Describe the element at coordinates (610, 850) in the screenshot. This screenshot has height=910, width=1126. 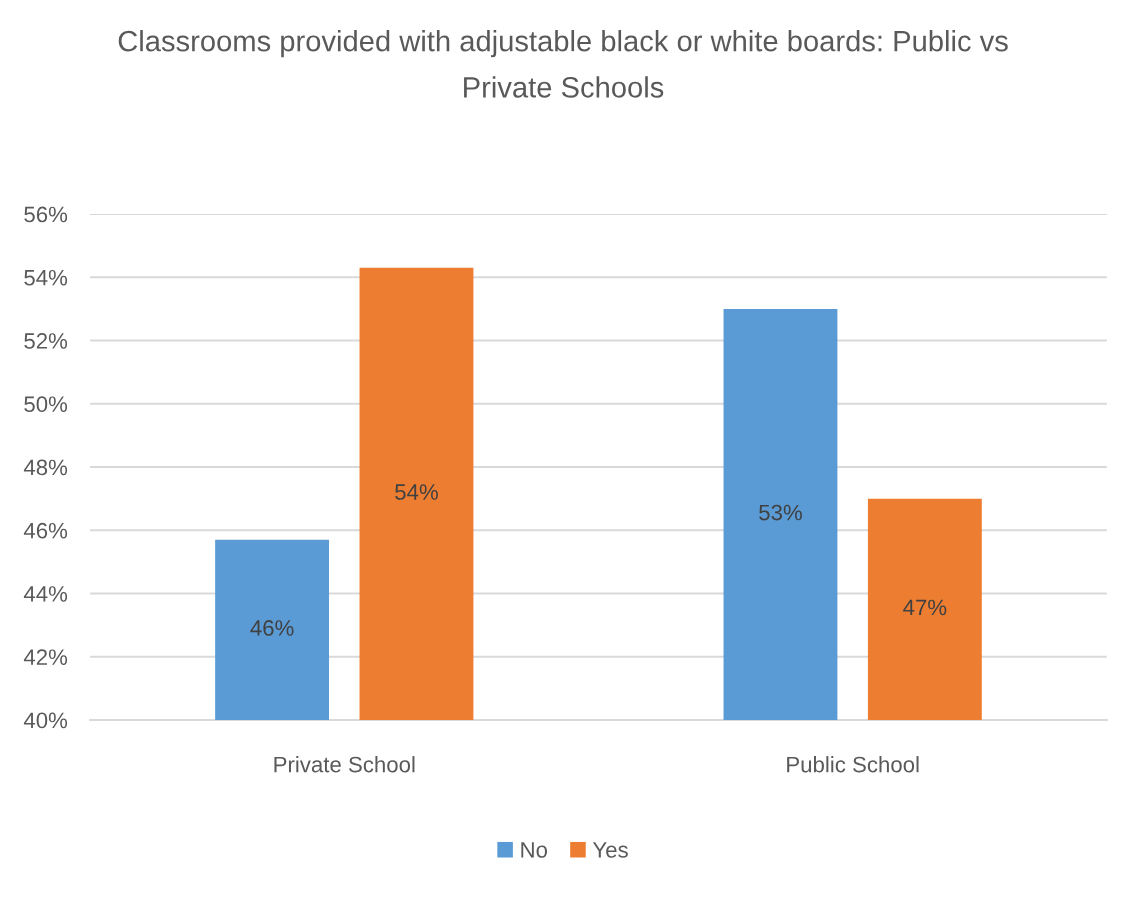
I see `legend-label: Yes` at that location.